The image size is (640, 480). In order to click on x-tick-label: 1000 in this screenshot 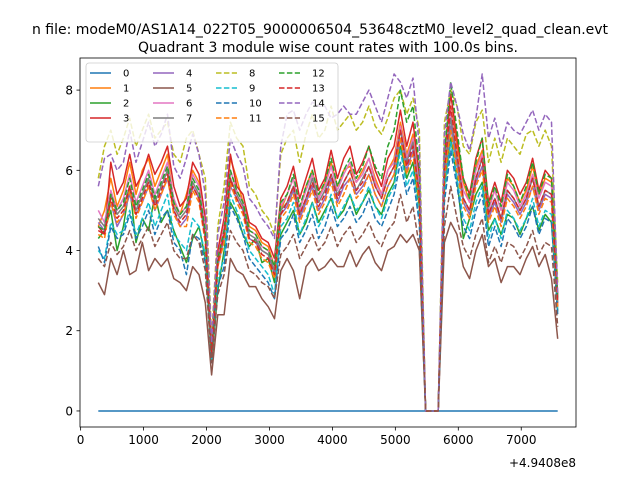, I will do `click(143, 440)`.